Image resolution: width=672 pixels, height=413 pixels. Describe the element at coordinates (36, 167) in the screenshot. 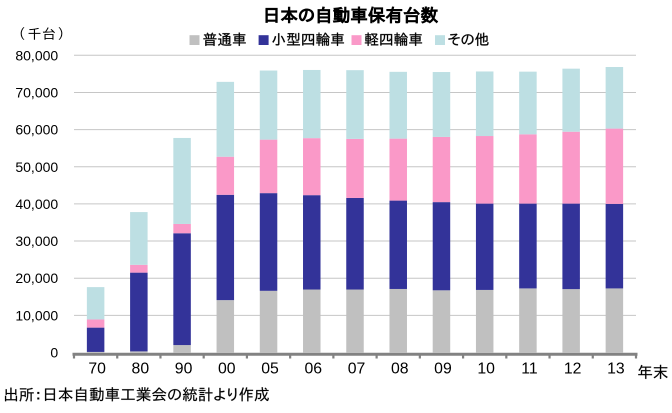

I see `svg-text: 50,000` at that location.